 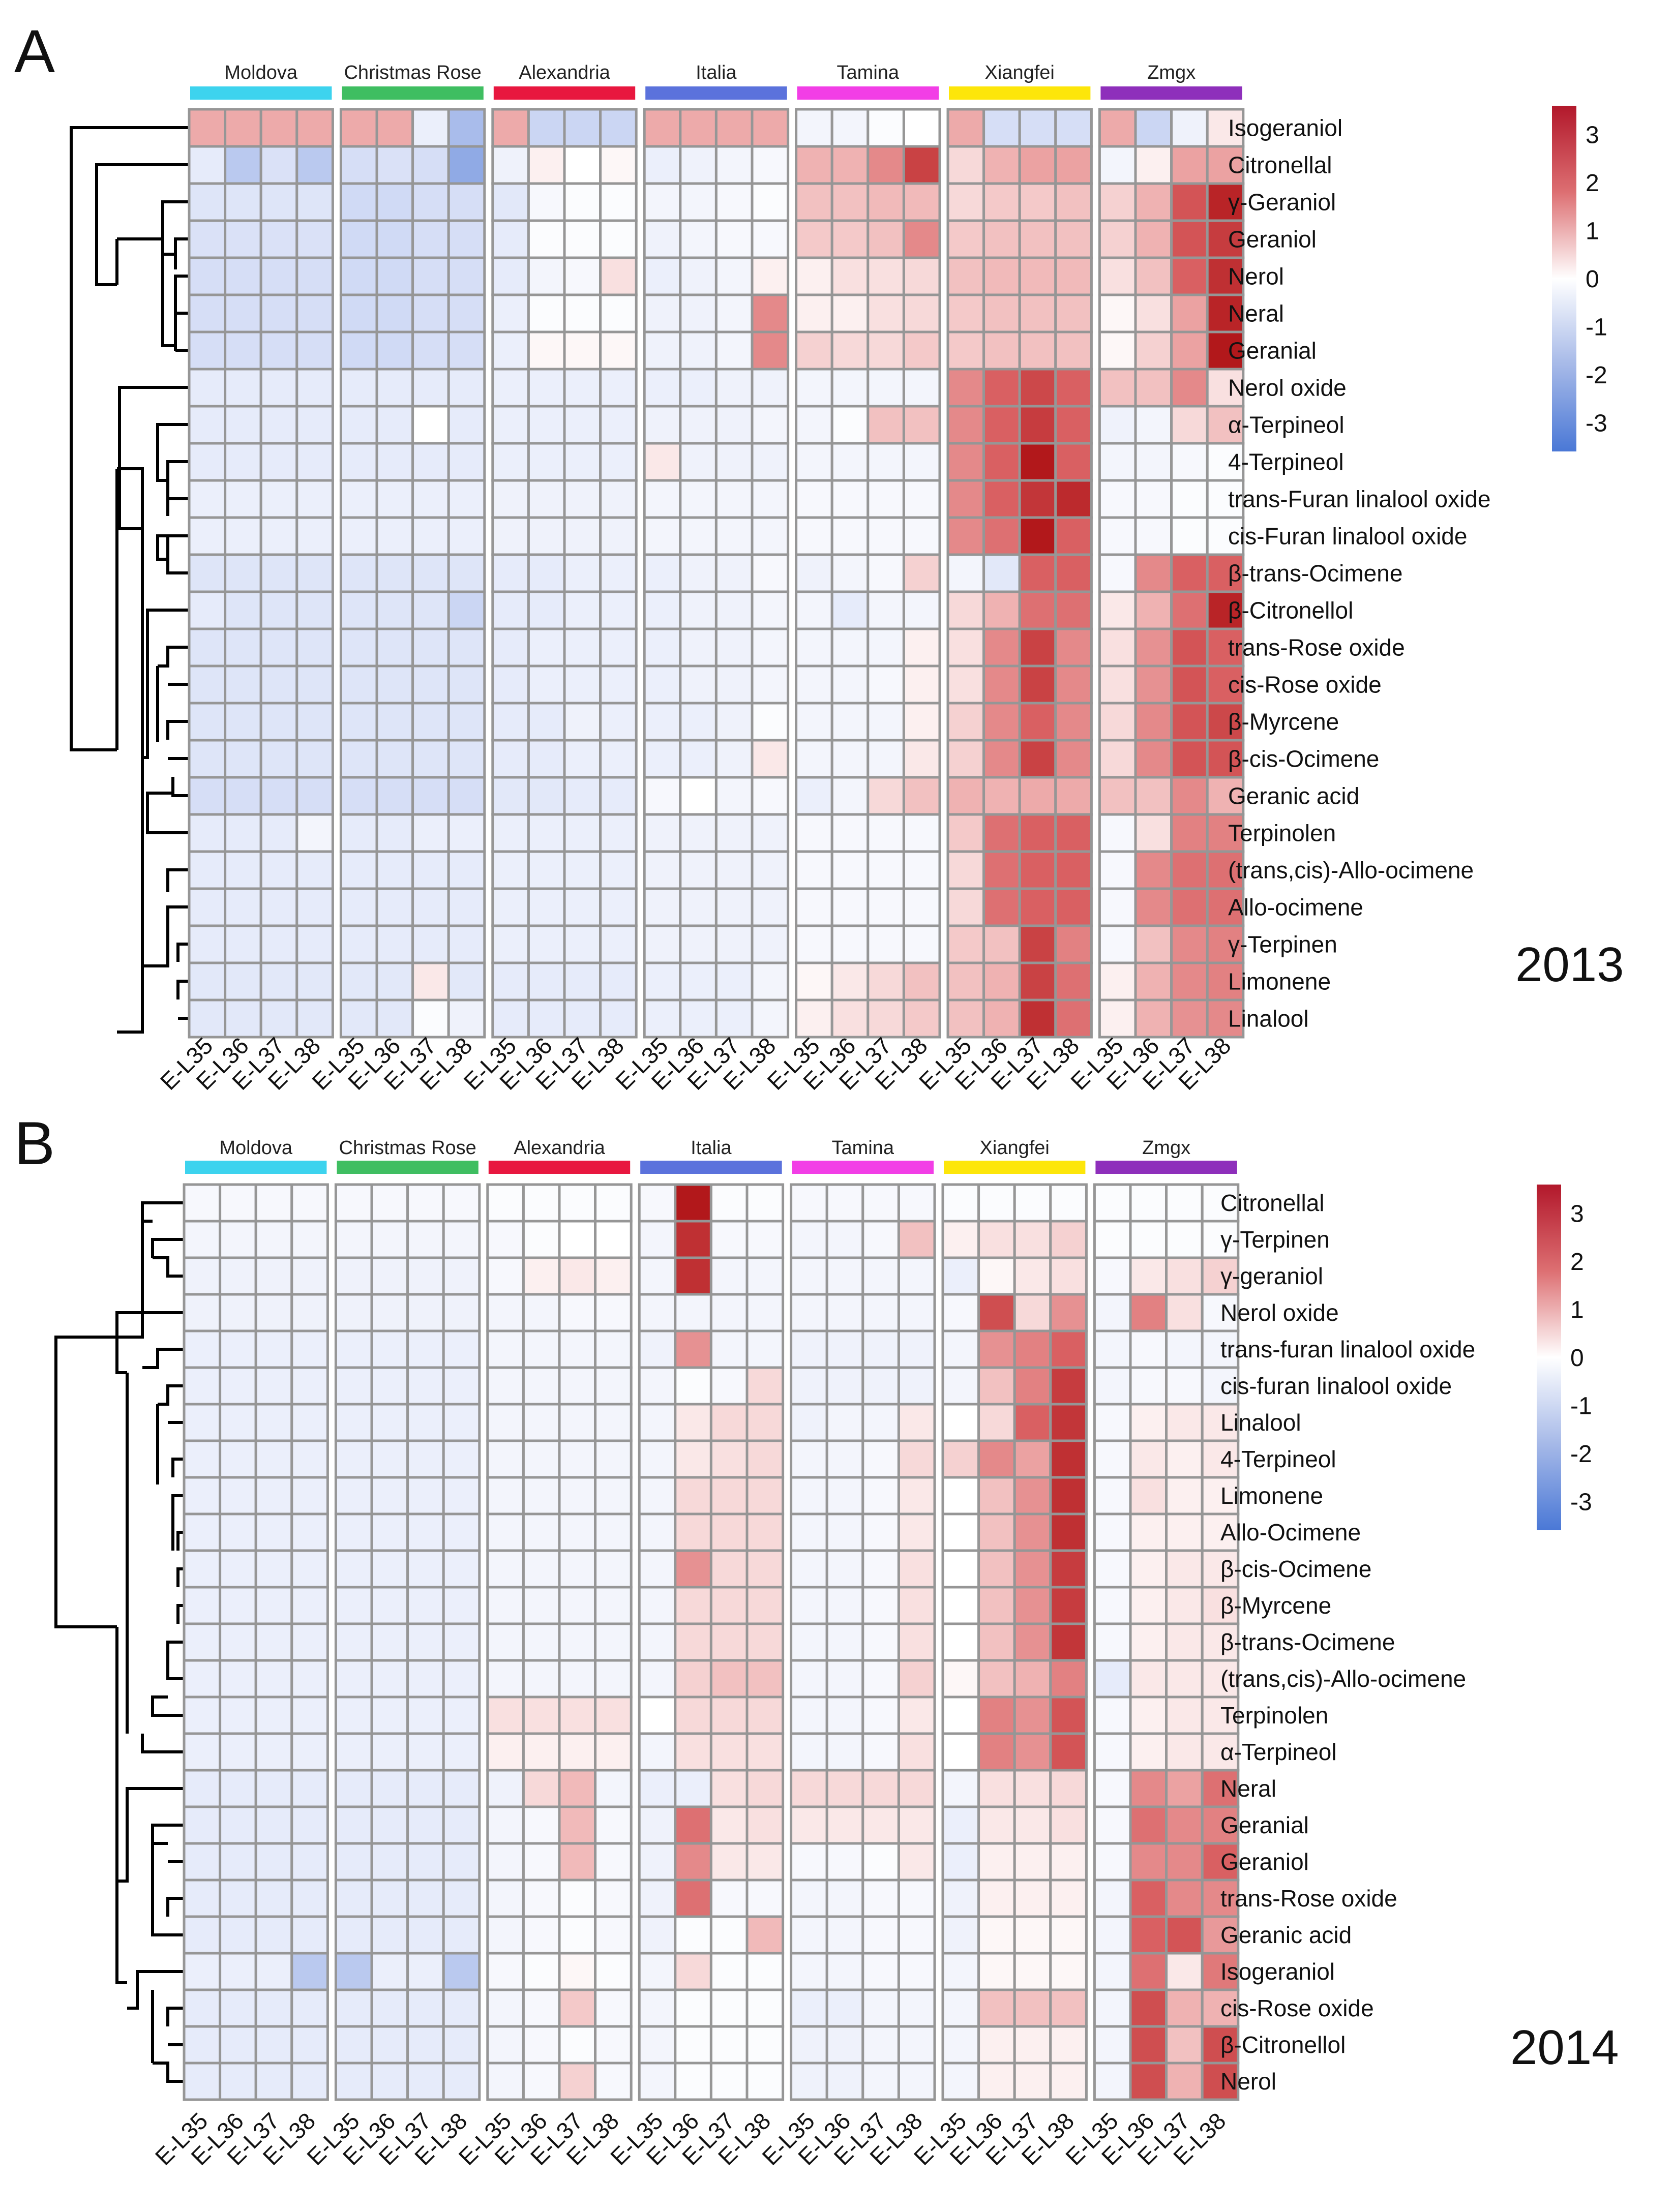 What do you see at coordinates (408, 1167) in the screenshot?
I see `group-bar-christmas-rose` at bounding box center [408, 1167].